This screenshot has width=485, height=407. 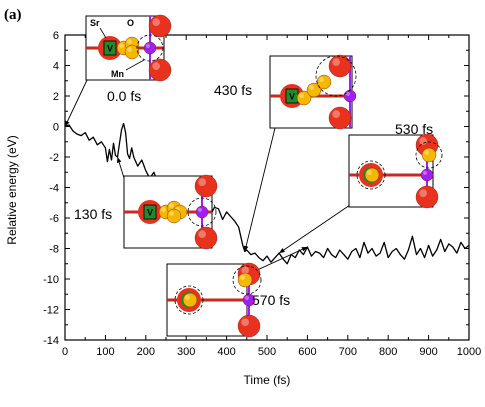 I want to click on inset-0fs-oxygen-top, so click(x=160, y=26).